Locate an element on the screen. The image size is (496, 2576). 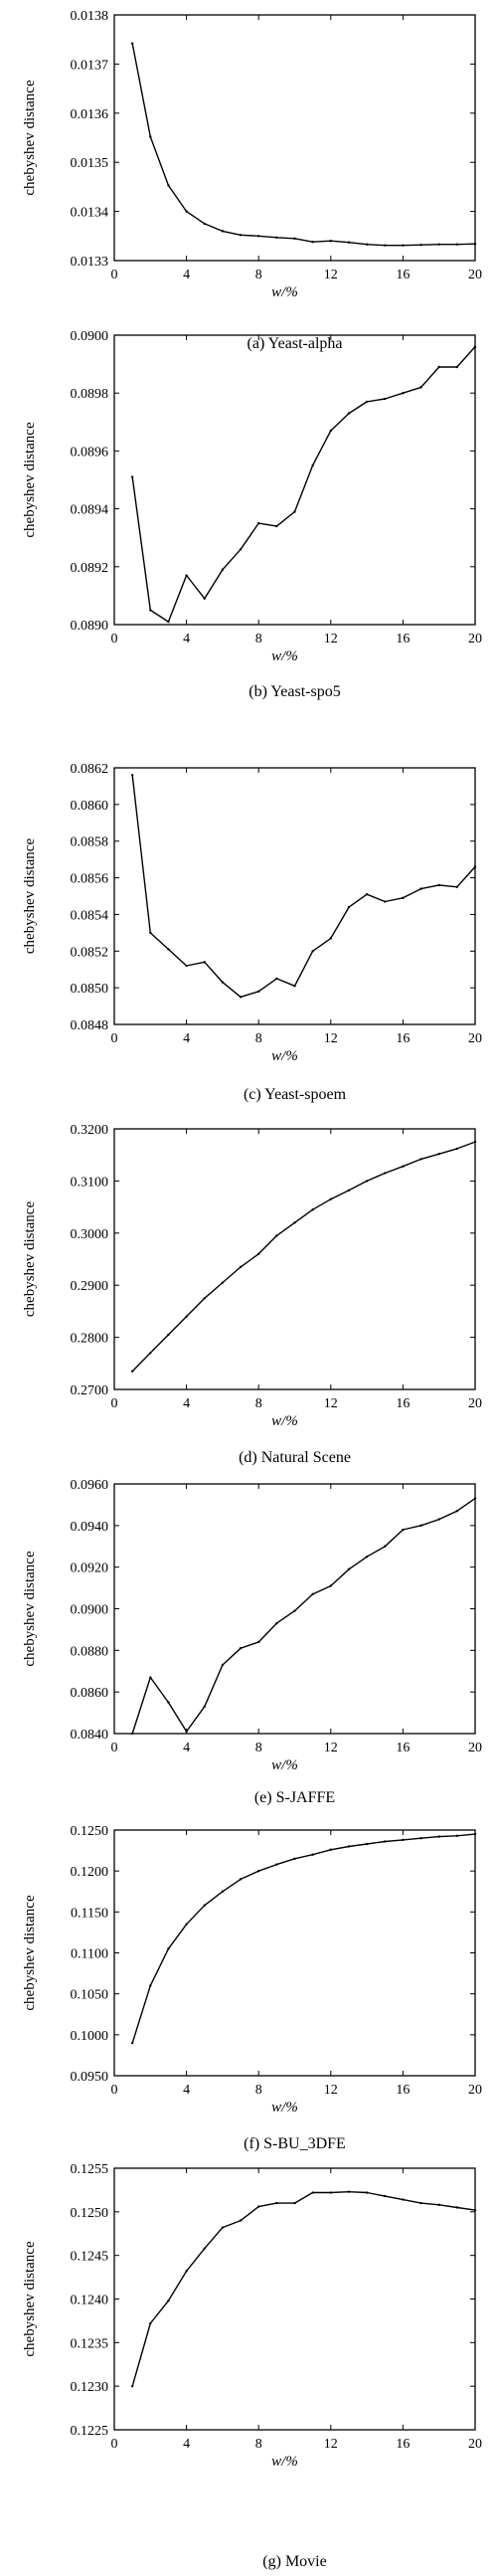
panel-caption: (e) S-JAFFE is located at coordinates (294, 1797).